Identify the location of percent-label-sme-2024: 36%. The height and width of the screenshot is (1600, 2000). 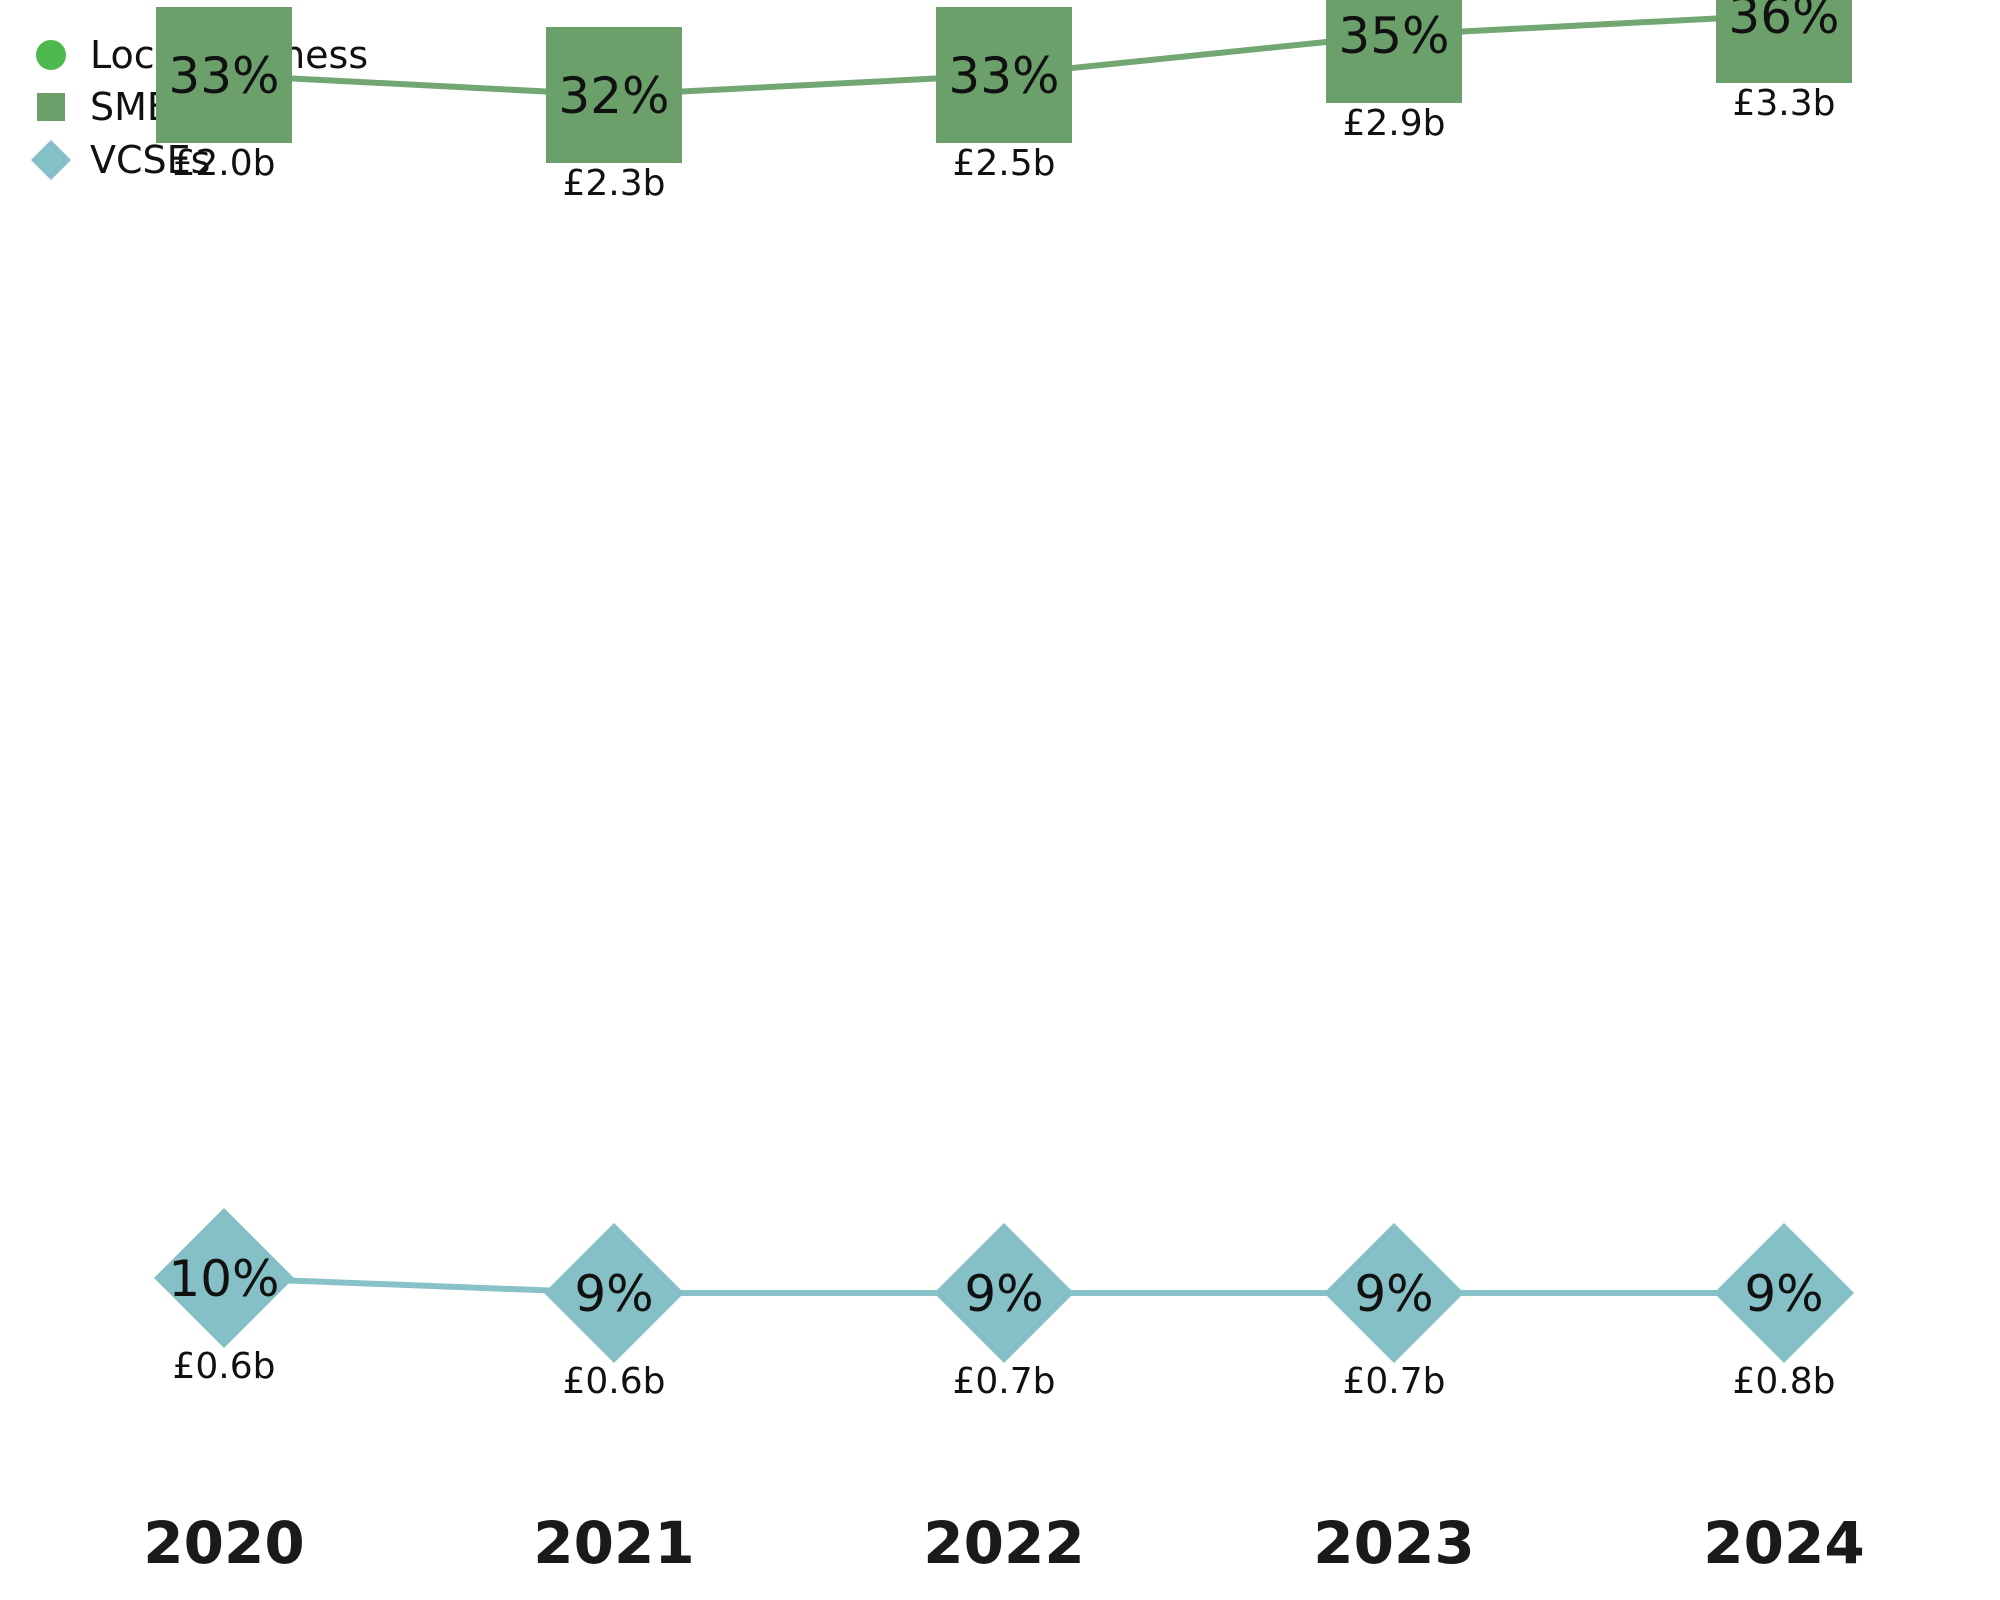
(1783, 22).